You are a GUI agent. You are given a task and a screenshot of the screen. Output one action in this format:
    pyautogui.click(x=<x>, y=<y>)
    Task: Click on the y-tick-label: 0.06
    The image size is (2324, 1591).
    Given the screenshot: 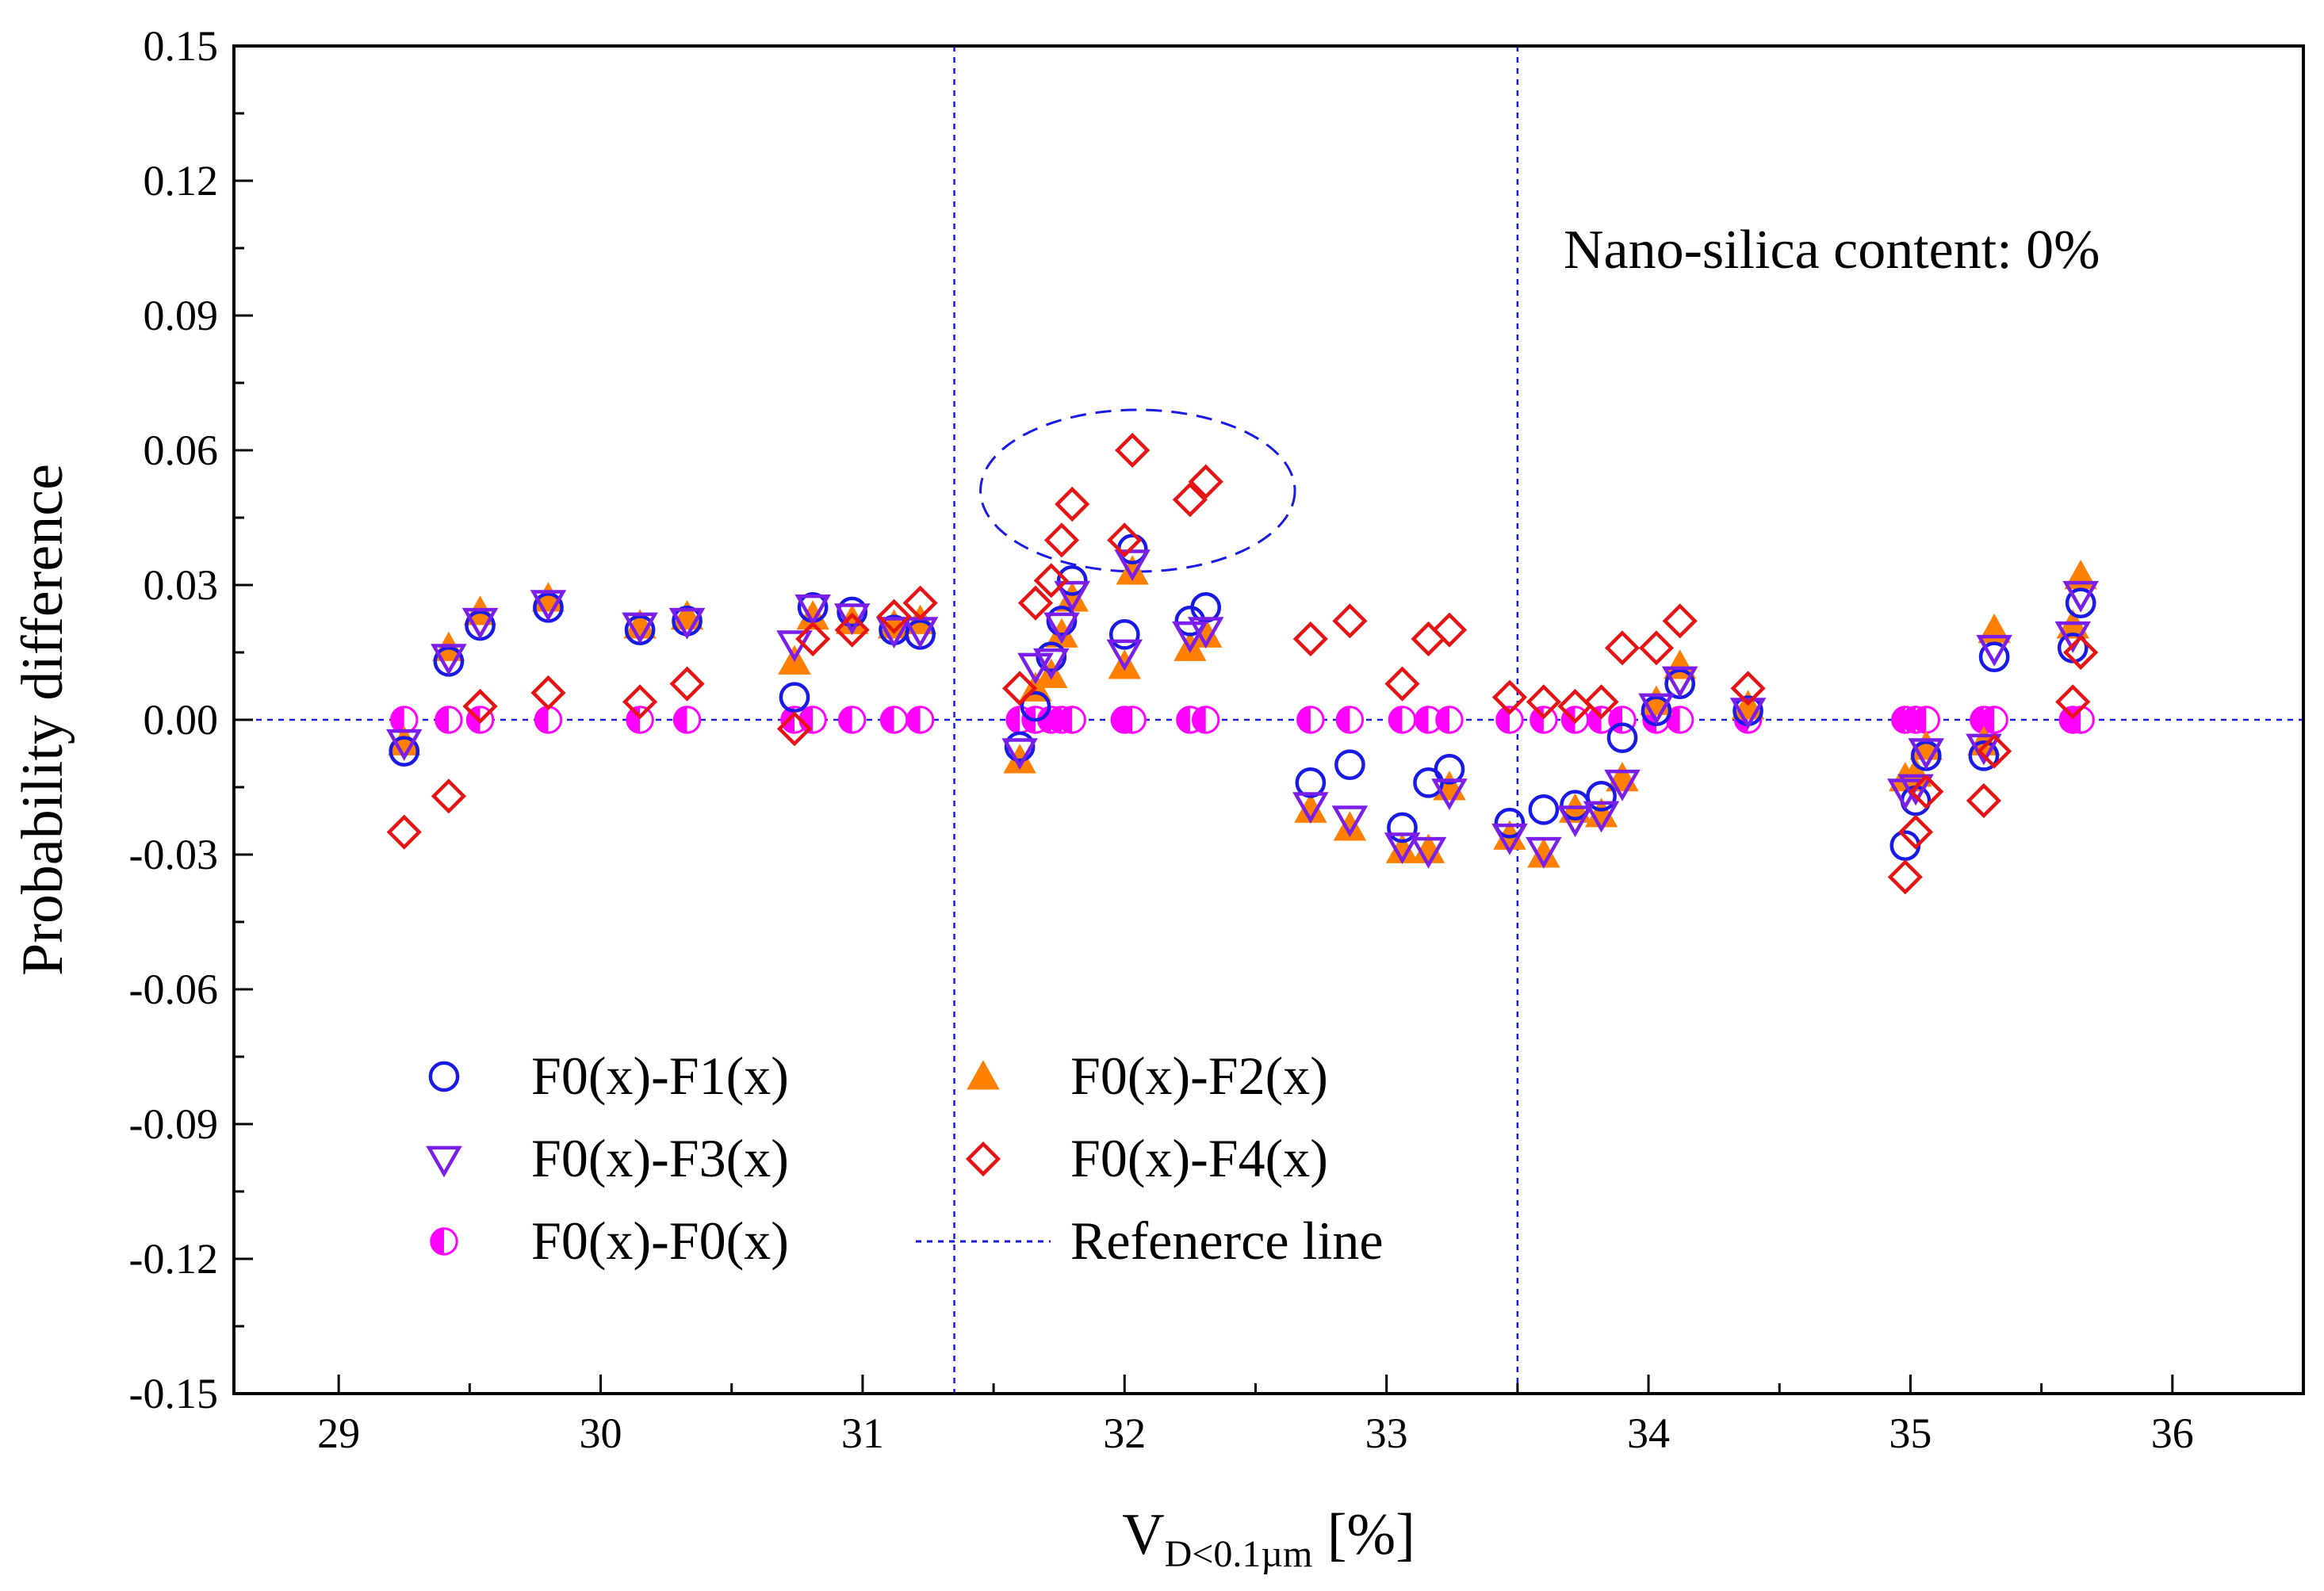 What is the action you would take?
    pyautogui.click(x=181, y=450)
    